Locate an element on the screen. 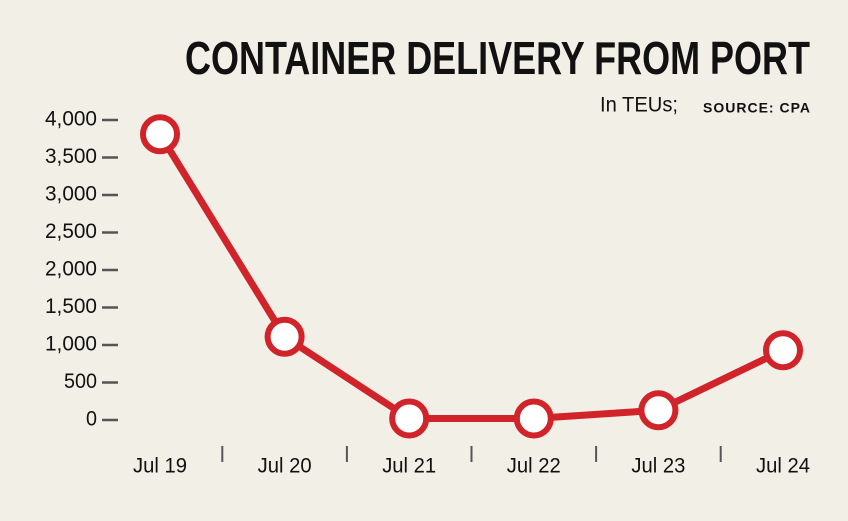 Image resolution: width=848 pixels, height=521 pixels. x-tick-label: Jul 22 is located at coordinates (534, 466).